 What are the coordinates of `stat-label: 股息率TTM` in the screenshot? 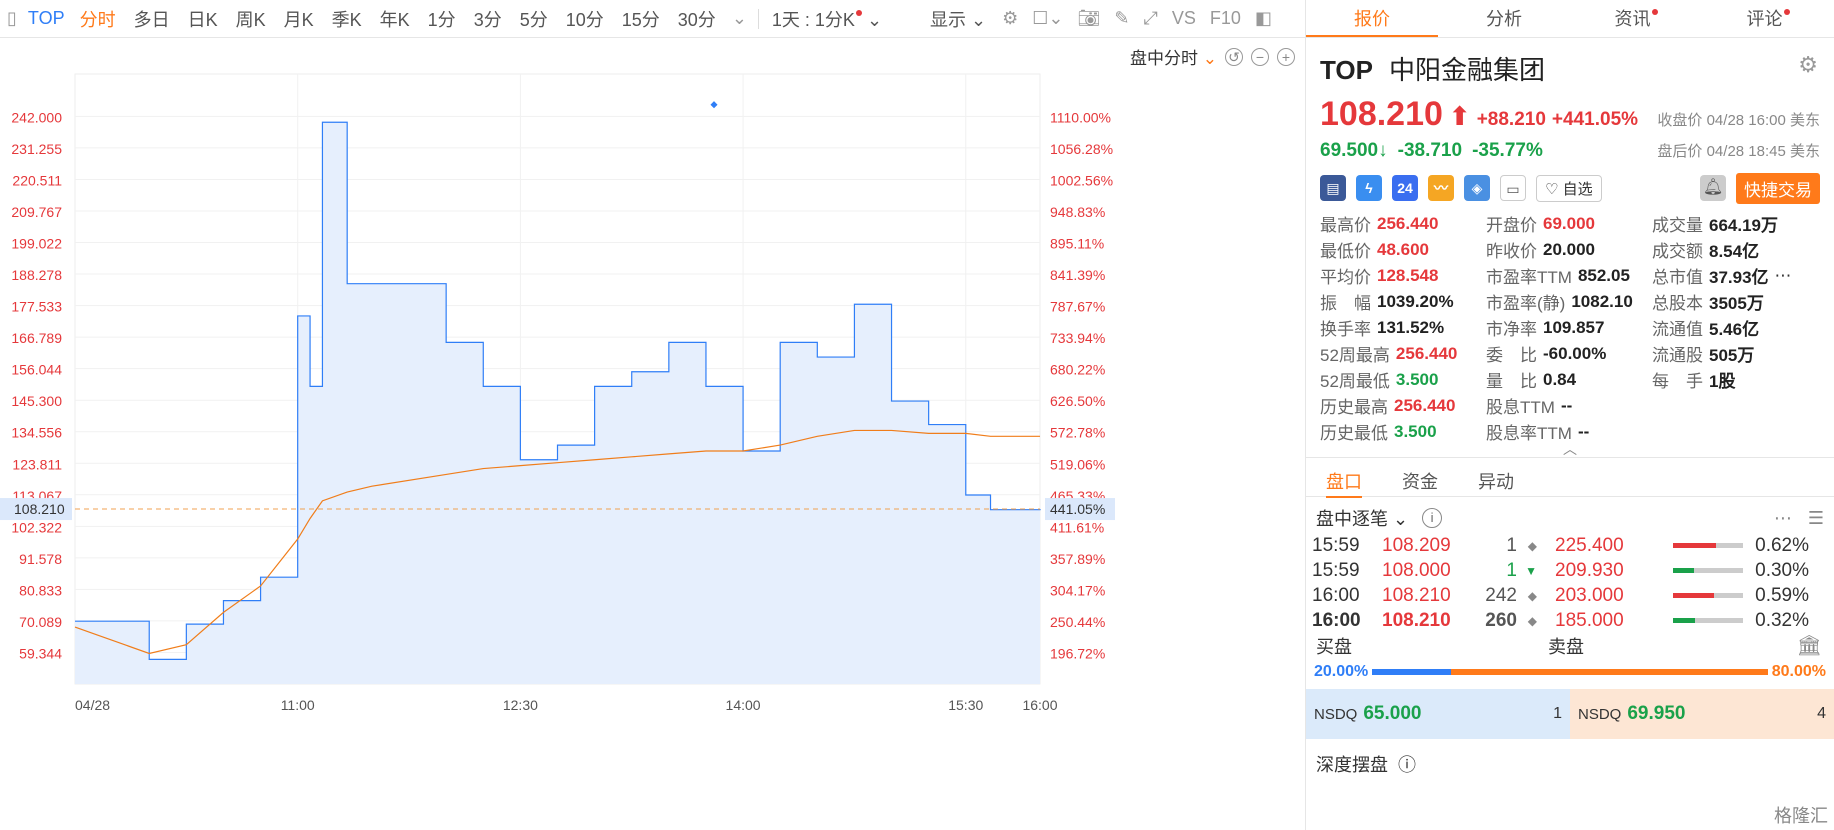 It's located at (1529, 433).